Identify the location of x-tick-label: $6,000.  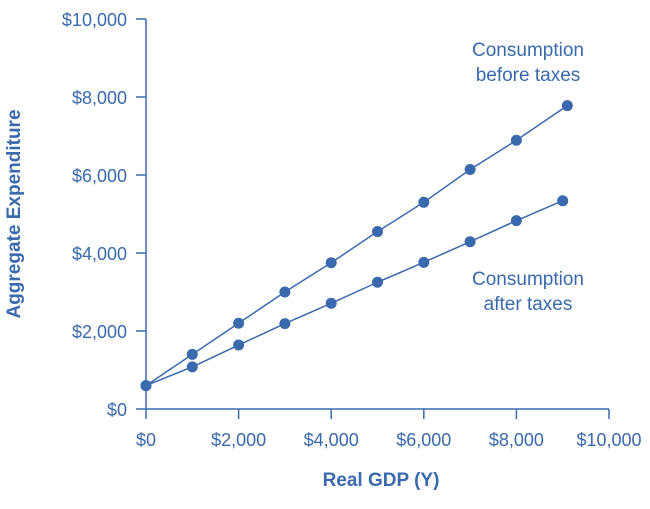
(423, 440).